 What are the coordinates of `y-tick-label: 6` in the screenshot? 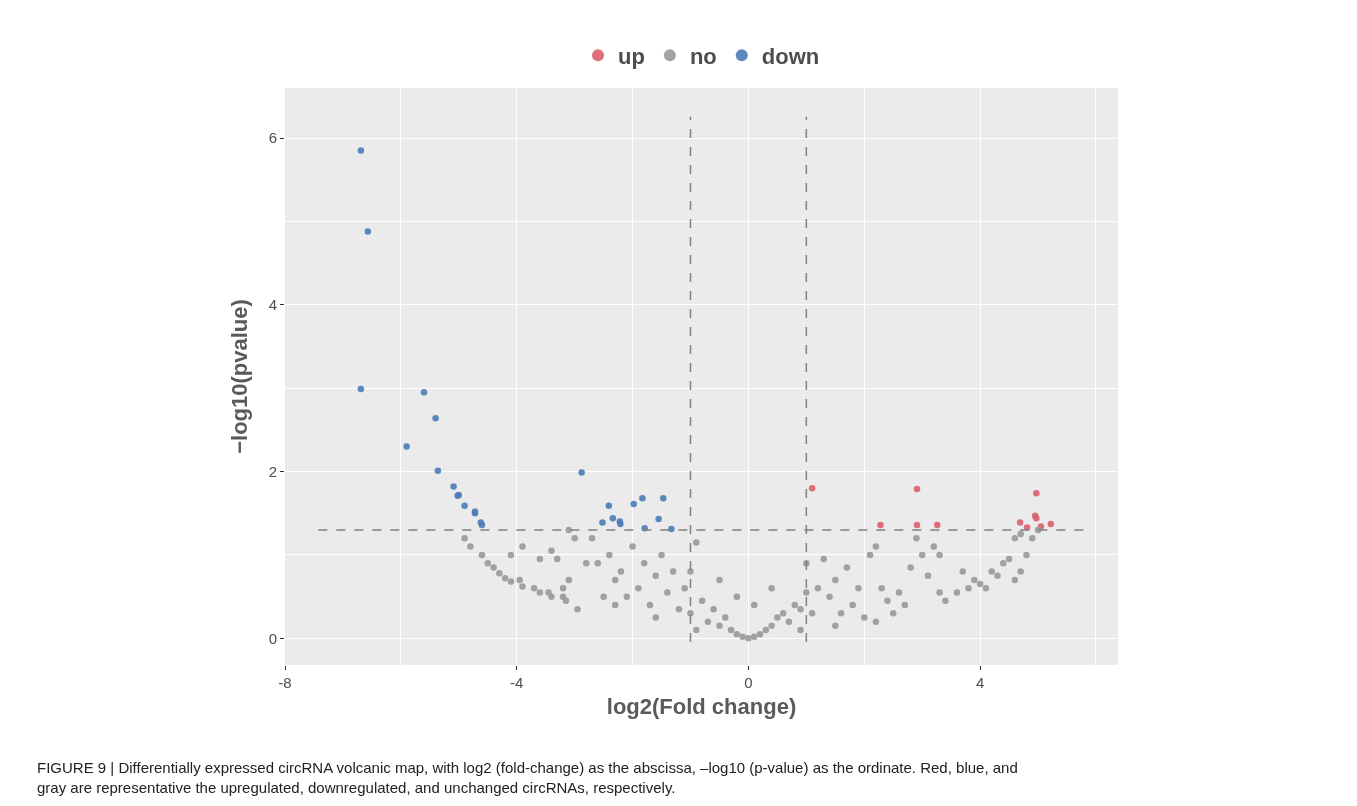 It's located at (272, 138).